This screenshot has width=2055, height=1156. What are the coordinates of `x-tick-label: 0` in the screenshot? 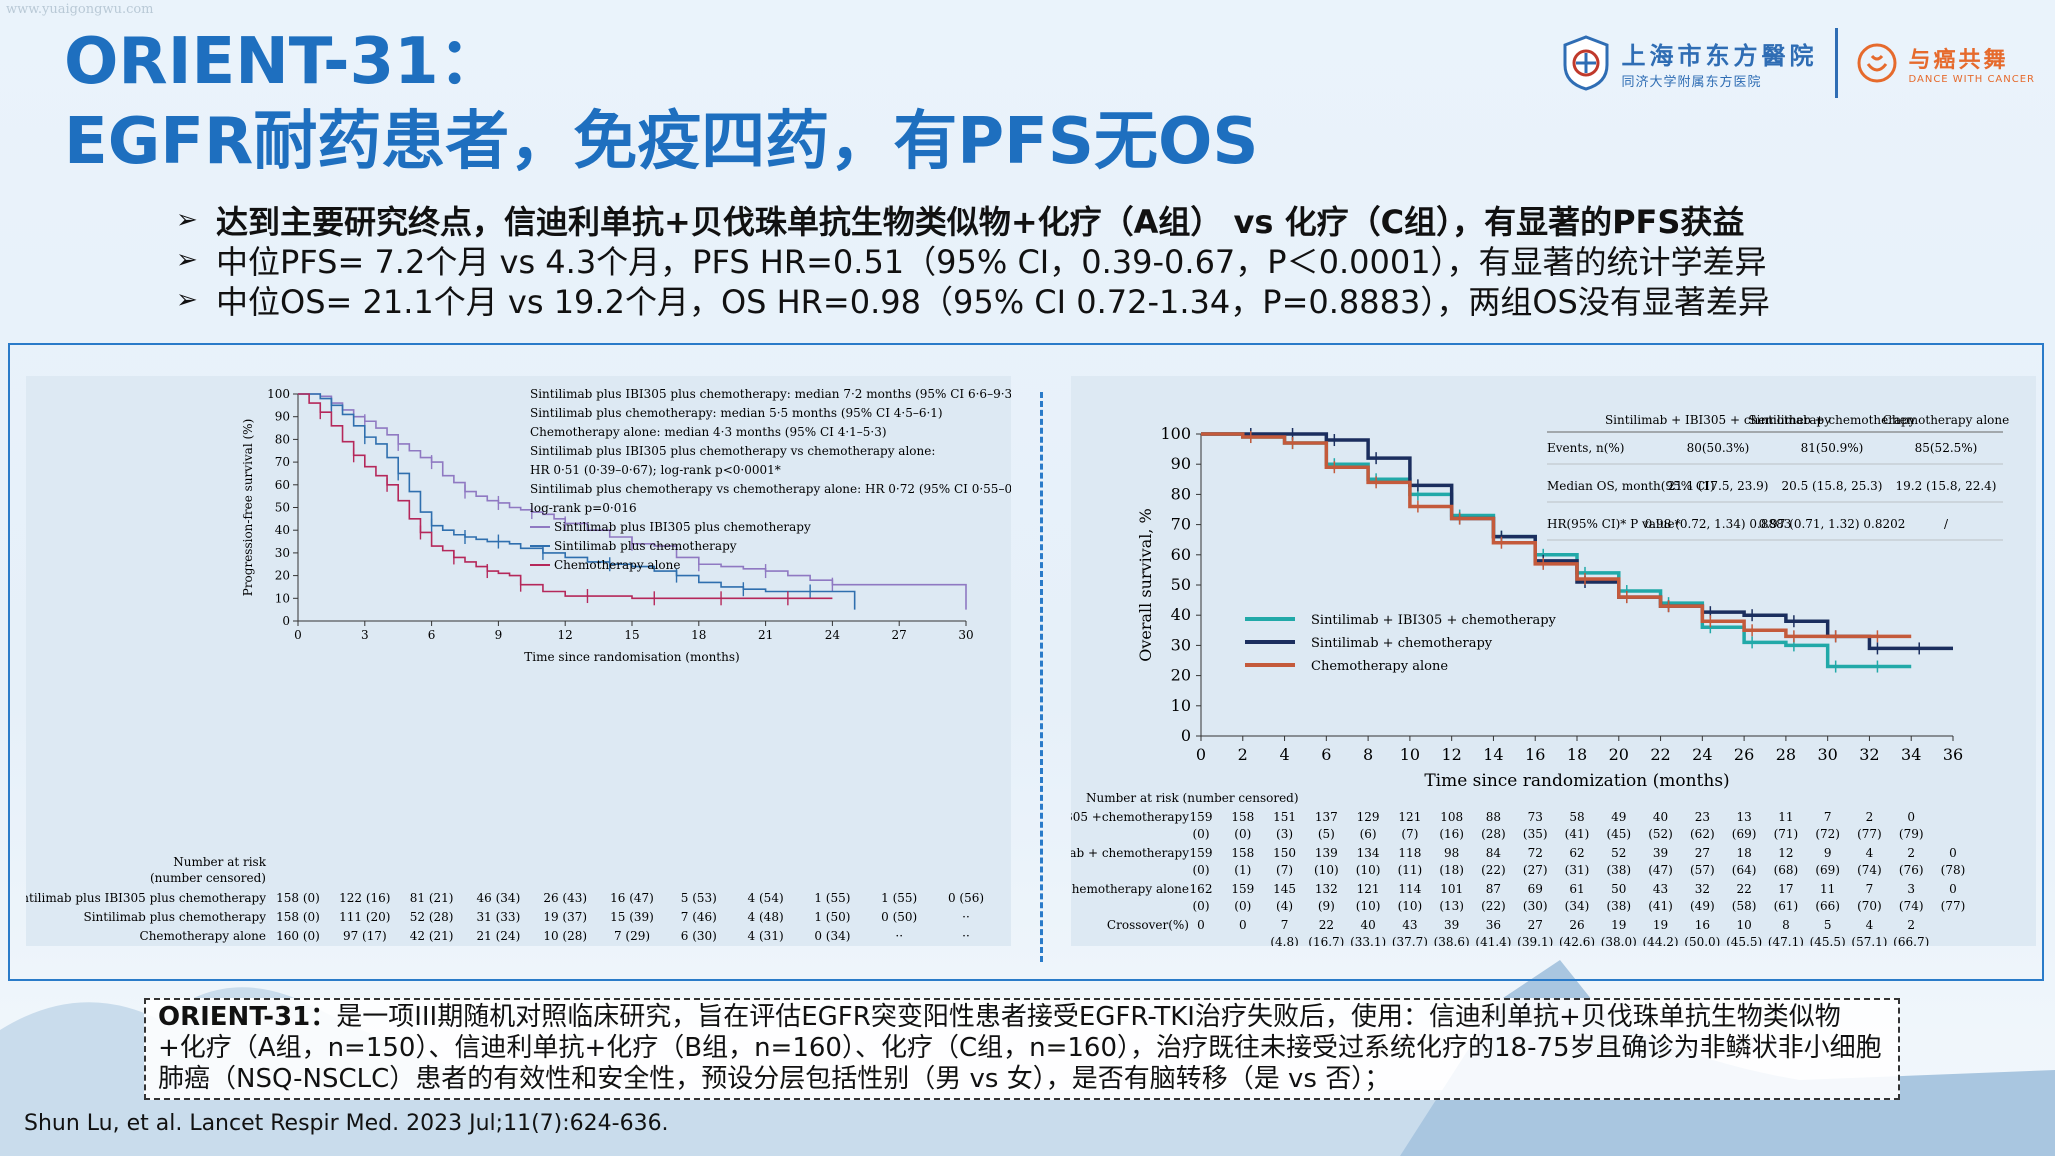 It's located at (298, 635).